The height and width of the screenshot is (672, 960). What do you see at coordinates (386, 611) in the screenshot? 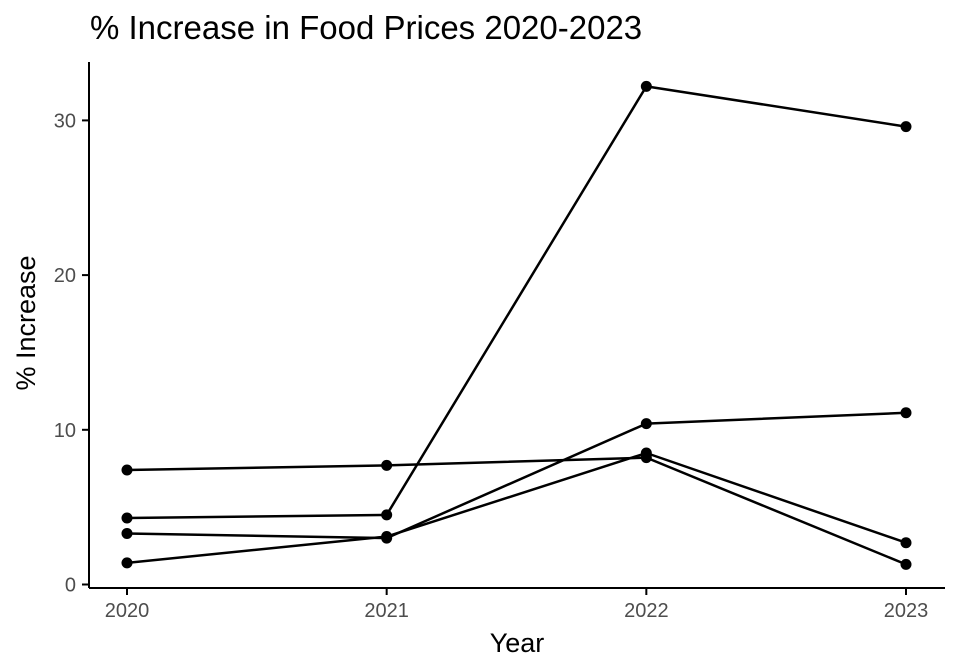
I see `x-tick-label: 2021` at bounding box center [386, 611].